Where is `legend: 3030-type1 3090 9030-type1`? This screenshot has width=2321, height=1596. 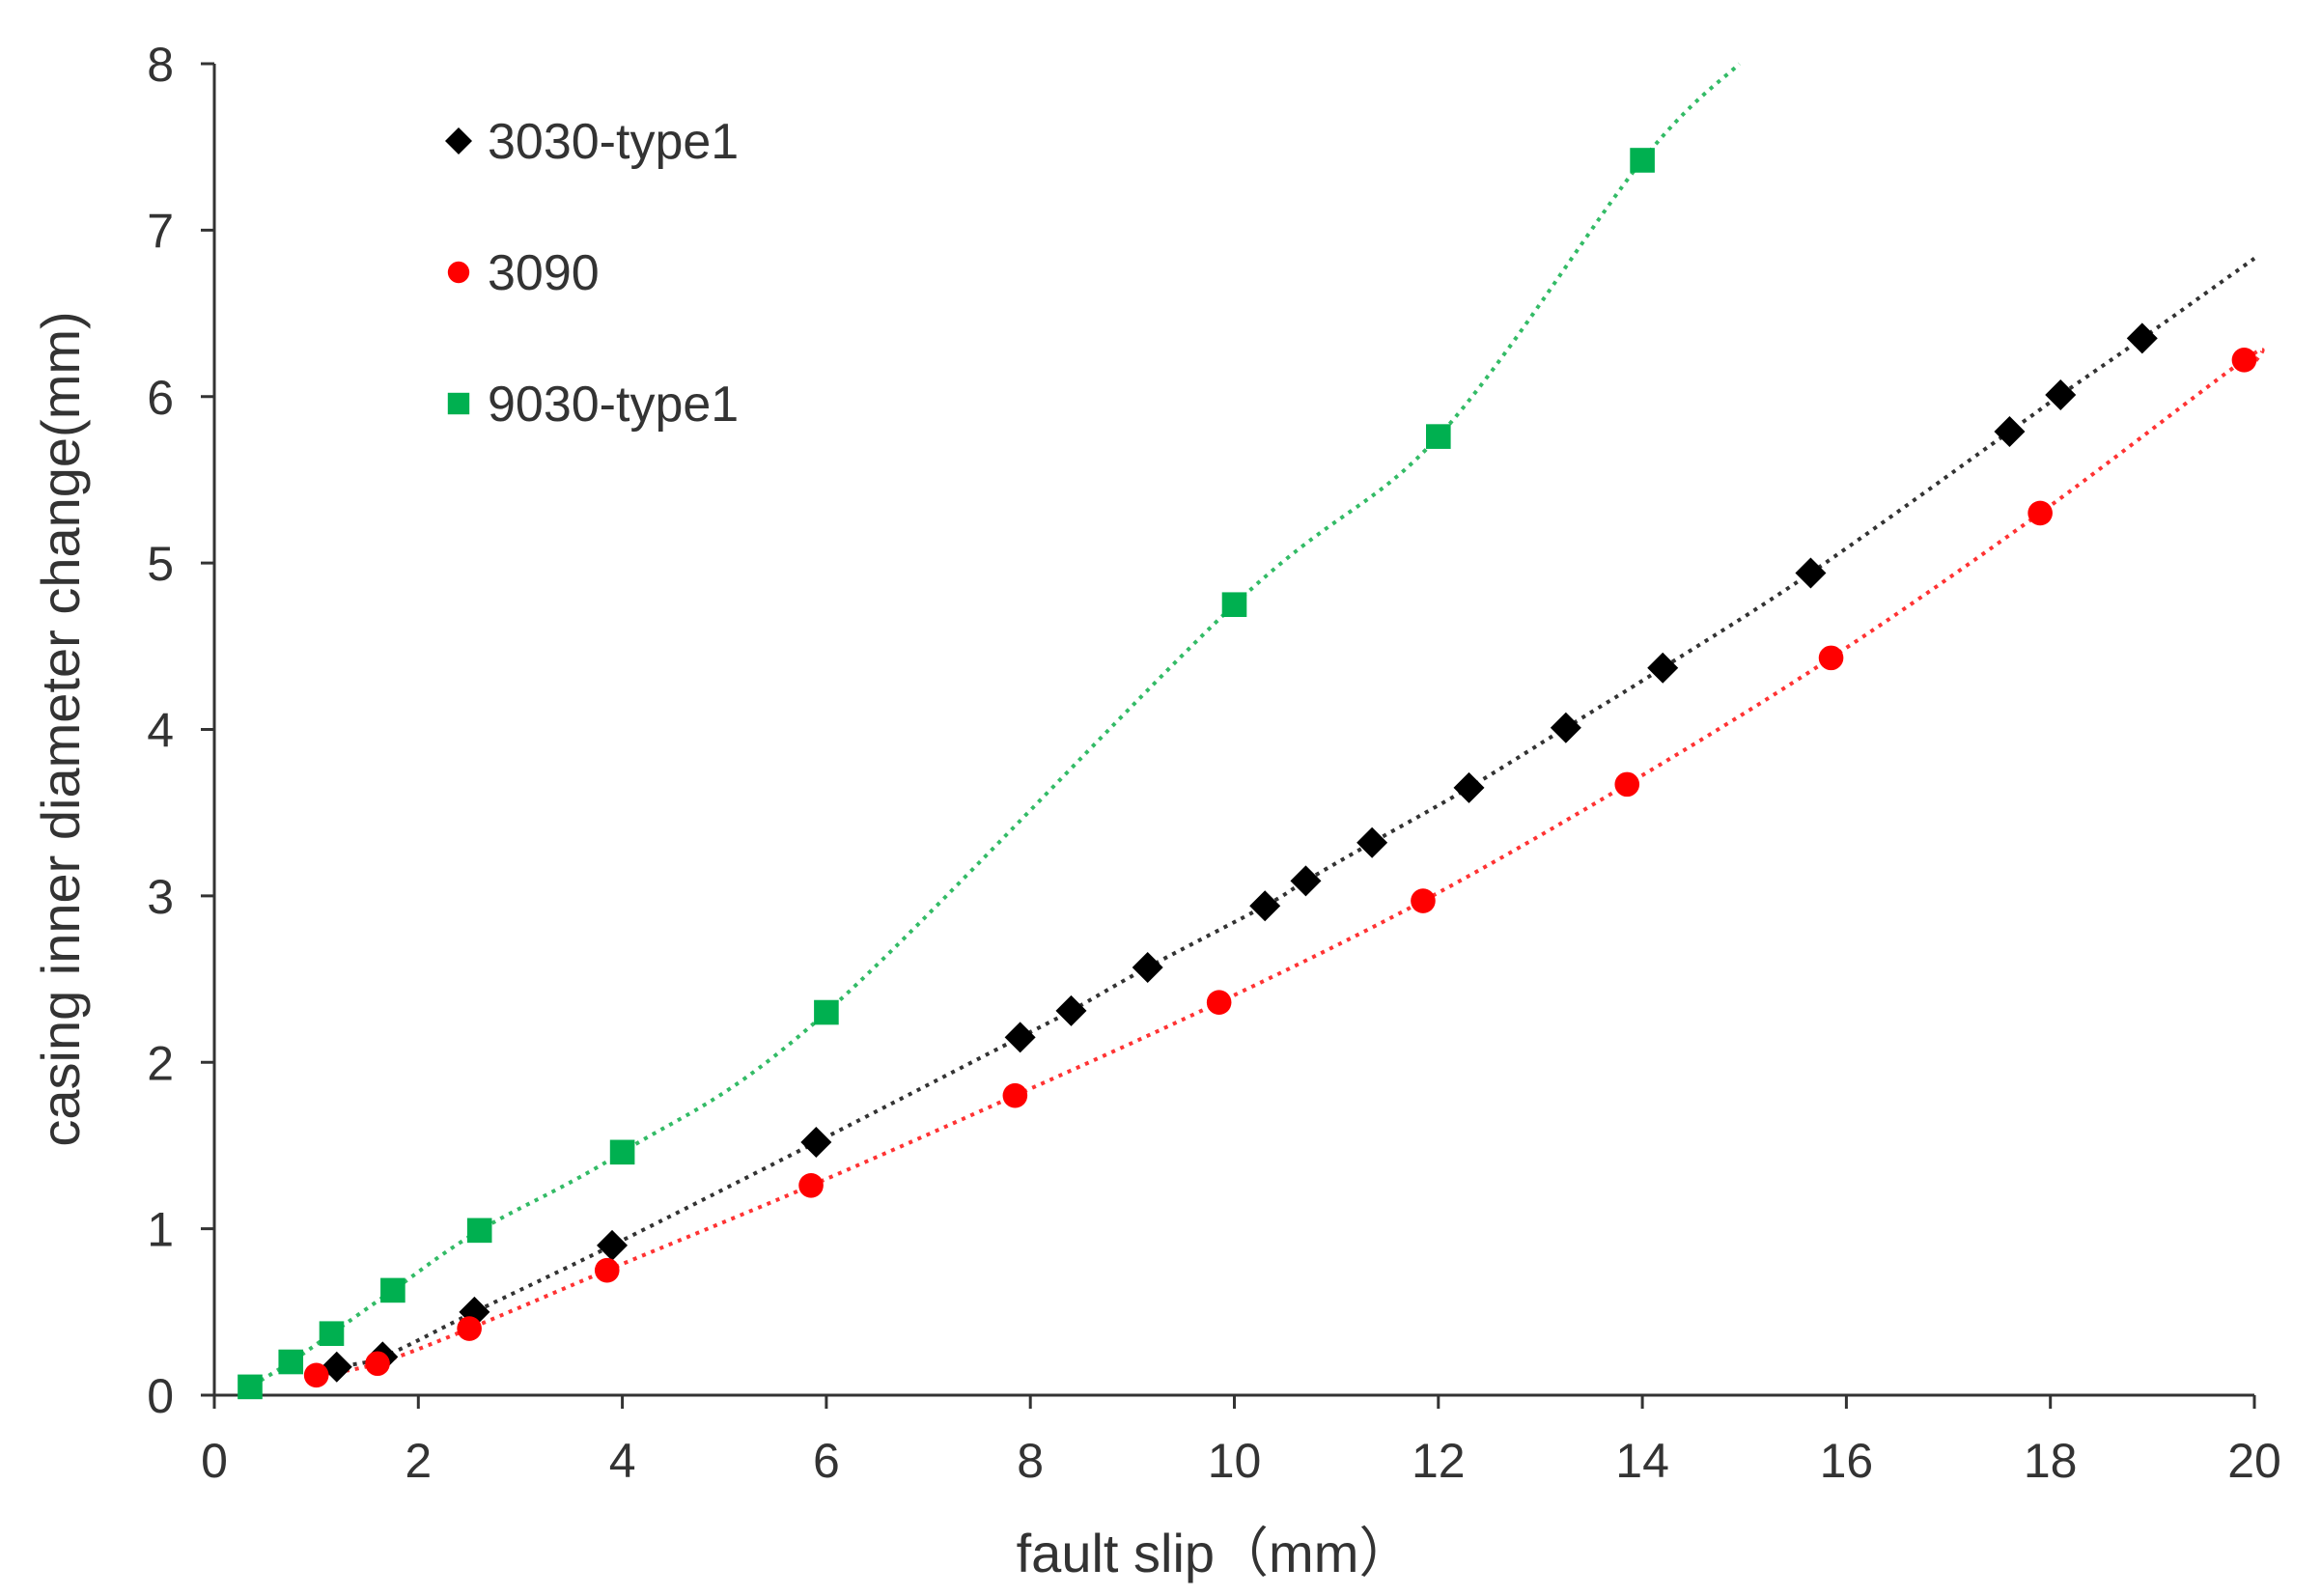 legend: 3030-type1 3090 9030-type1 is located at coordinates (592, 274).